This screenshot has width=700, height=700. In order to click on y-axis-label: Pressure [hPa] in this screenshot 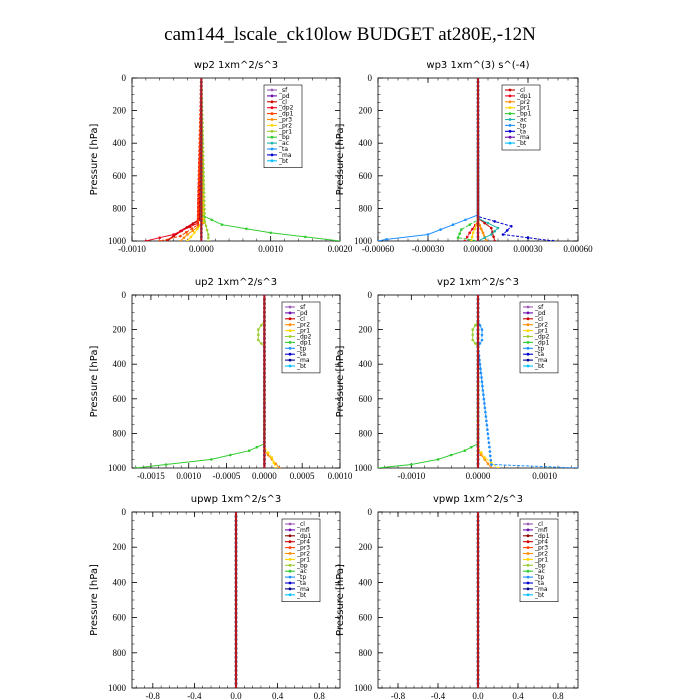, I will do `click(94, 160)`.